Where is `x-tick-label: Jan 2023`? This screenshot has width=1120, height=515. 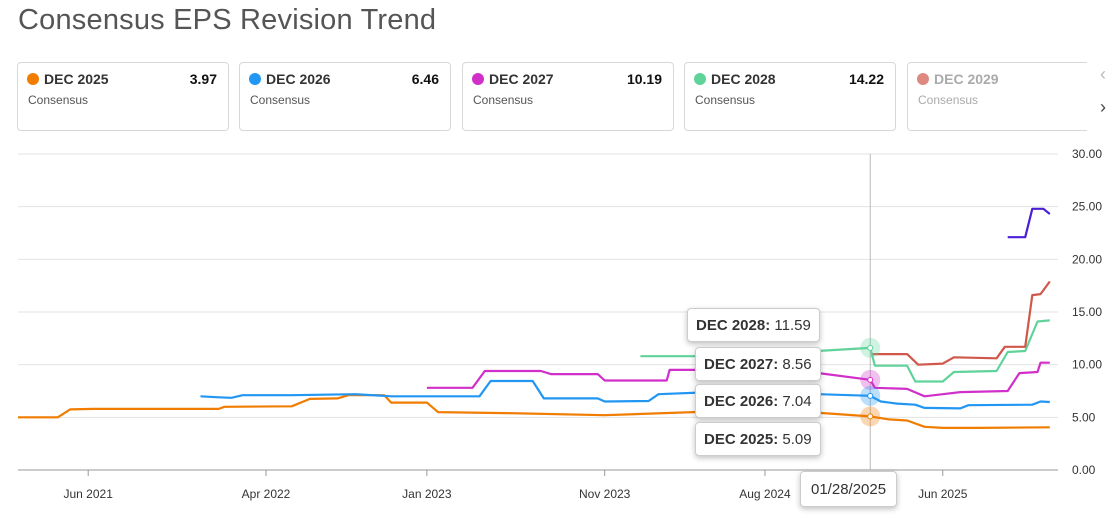 x-tick-label: Jan 2023 is located at coordinates (427, 494).